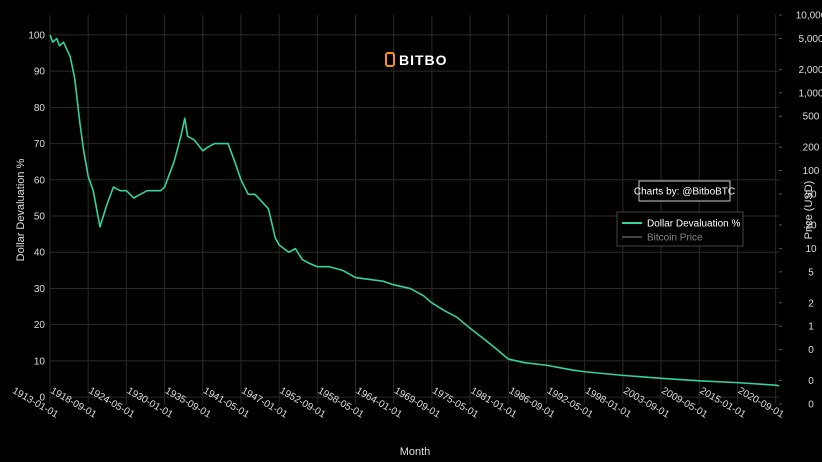  Describe the element at coordinates (423, 60) in the screenshot. I see `logo-text: BITBO` at that location.